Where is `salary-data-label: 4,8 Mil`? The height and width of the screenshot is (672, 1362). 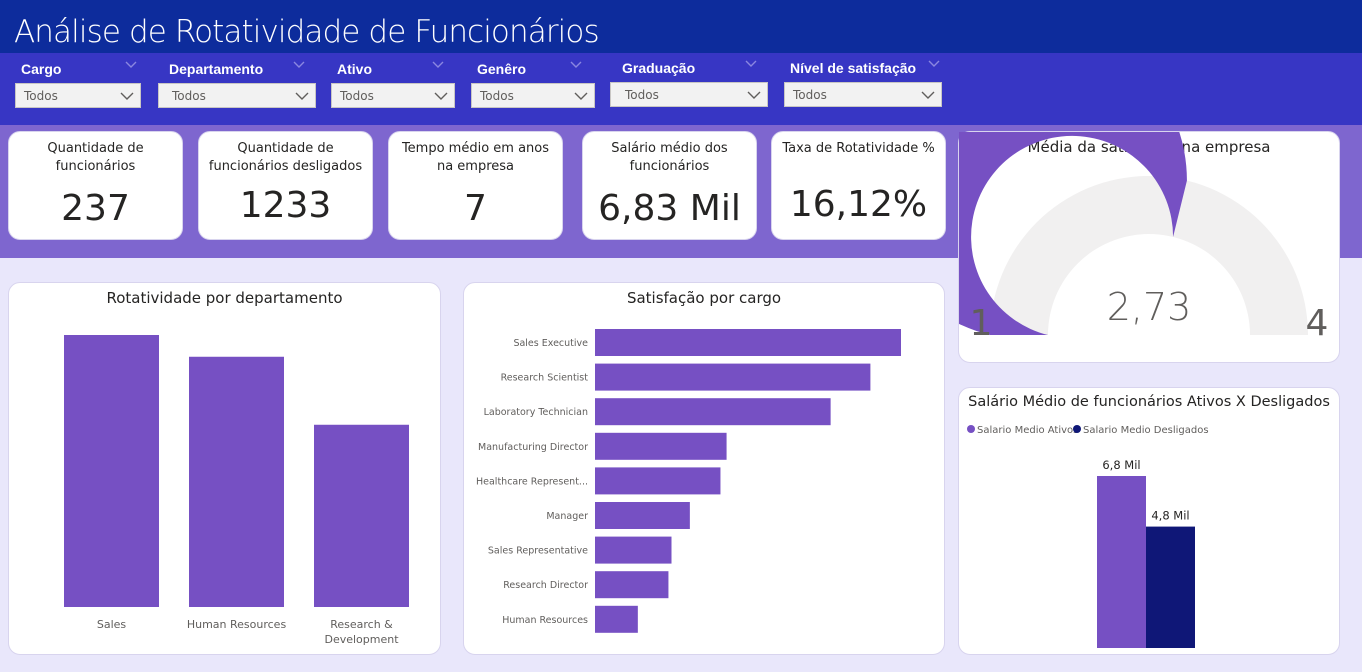 salary-data-label: 4,8 Mil is located at coordinates (1170, 516).